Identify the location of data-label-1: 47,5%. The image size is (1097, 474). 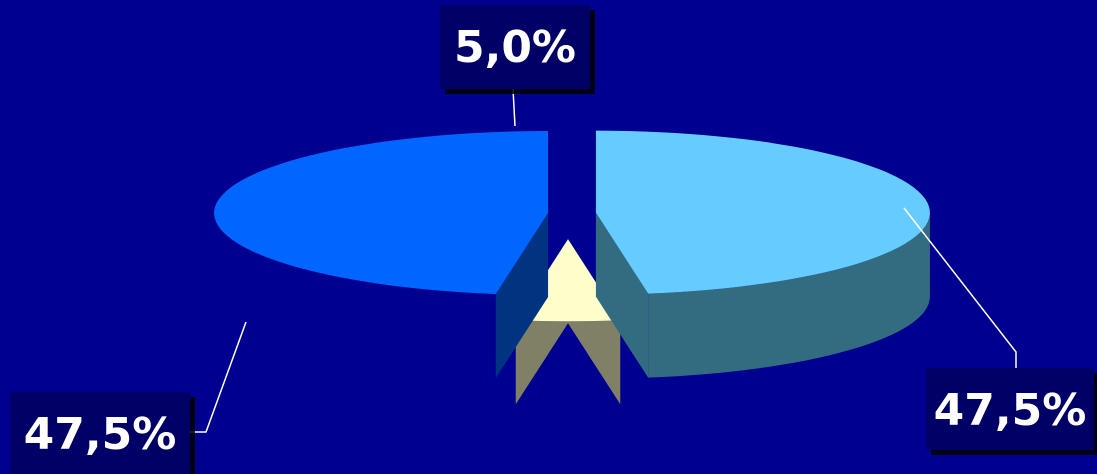
(1000, 331).